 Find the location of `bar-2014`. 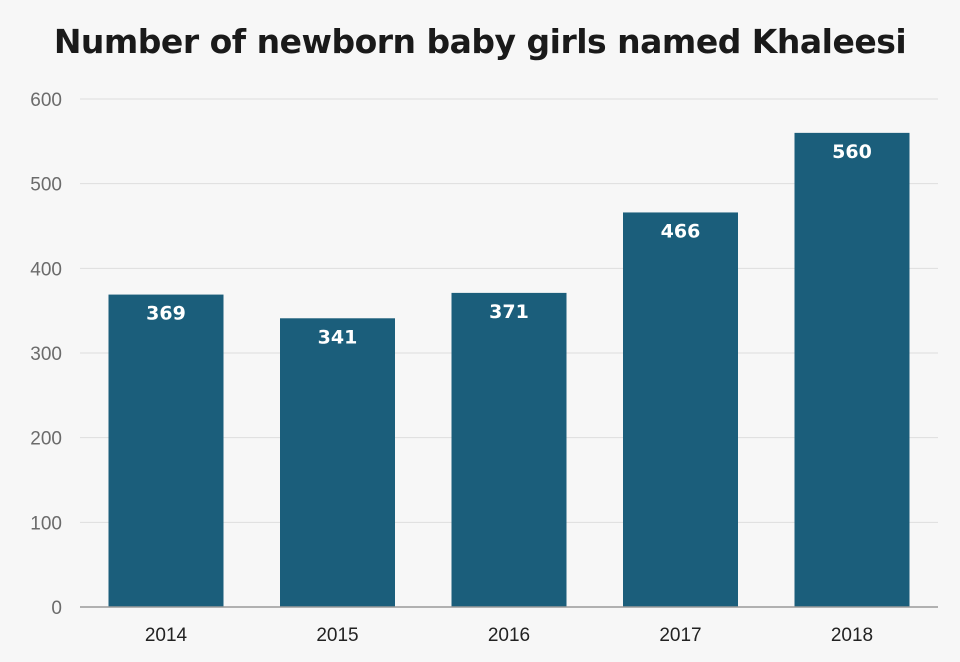

bar-2014 is located at coordinates (166, 450).